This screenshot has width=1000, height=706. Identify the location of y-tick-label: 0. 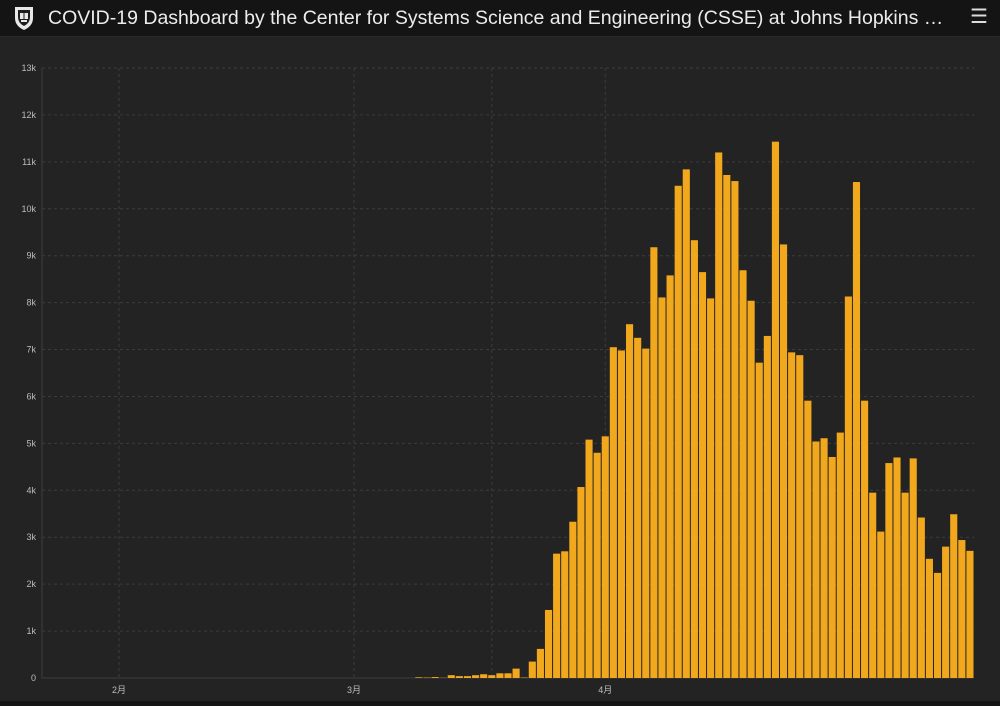
(33, 678).